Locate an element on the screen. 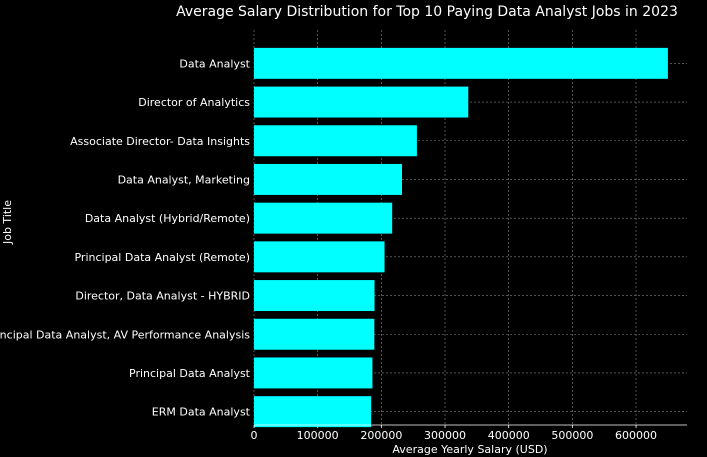 The height and width of the screenshot is (457, 707). x-tick-labels: 0 100000 200000 300000 400000 500000 600000 is located at coordinates (454, 433).